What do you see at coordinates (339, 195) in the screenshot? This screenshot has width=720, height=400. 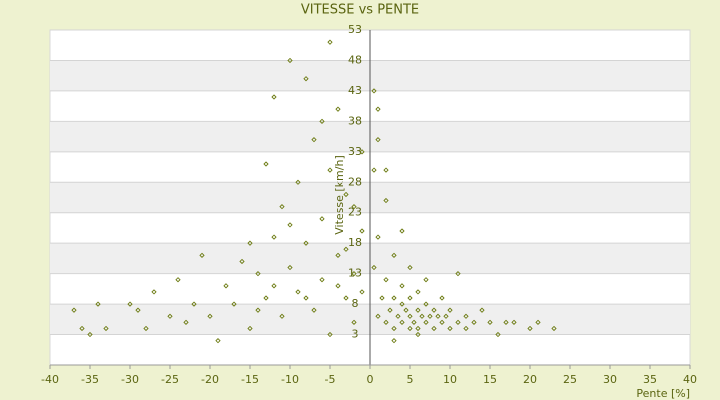 I see `y-axis-title: Vitesse [km/h]` at bounding box center [339, 195].